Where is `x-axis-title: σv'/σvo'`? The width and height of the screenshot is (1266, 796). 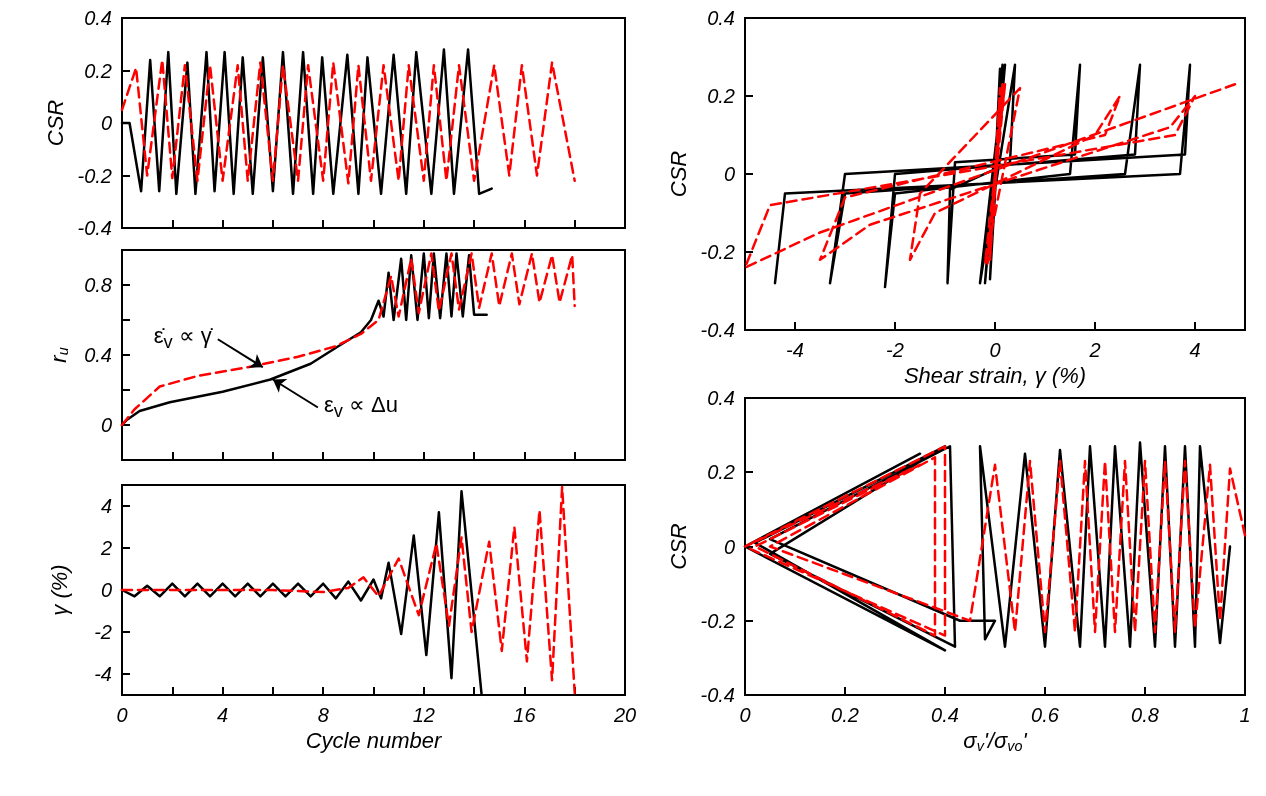 x-axis-title: σv'/σvo' is located at coordinates (995, 741).